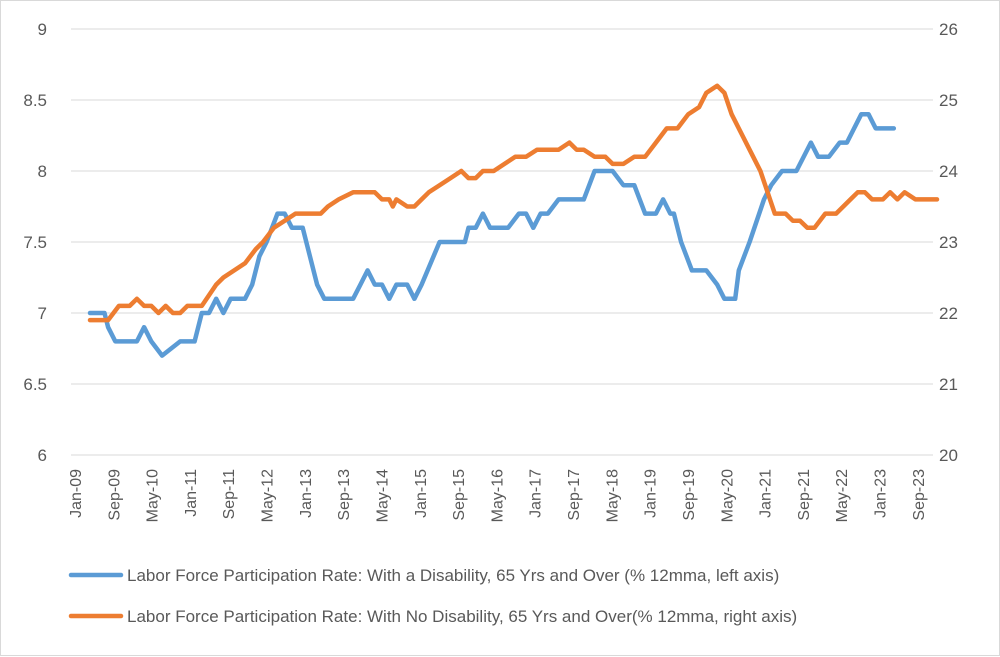 This screenshot has width=1000, height=657. What do you see at coordinates (459, 495) in the screenshot?
I see `x-axis-tick-label: Sep-15` at bounding box center [459, 495].